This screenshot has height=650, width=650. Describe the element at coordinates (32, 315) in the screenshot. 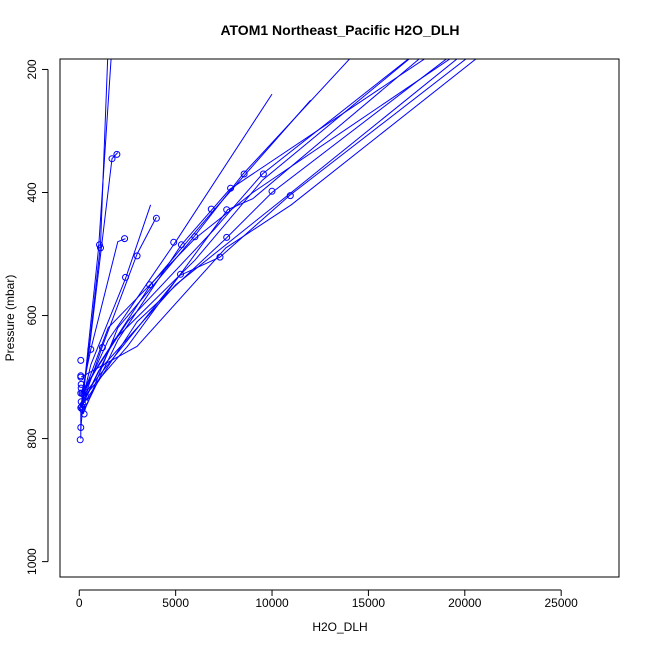

I see `y-tick-label: 600` at that location.